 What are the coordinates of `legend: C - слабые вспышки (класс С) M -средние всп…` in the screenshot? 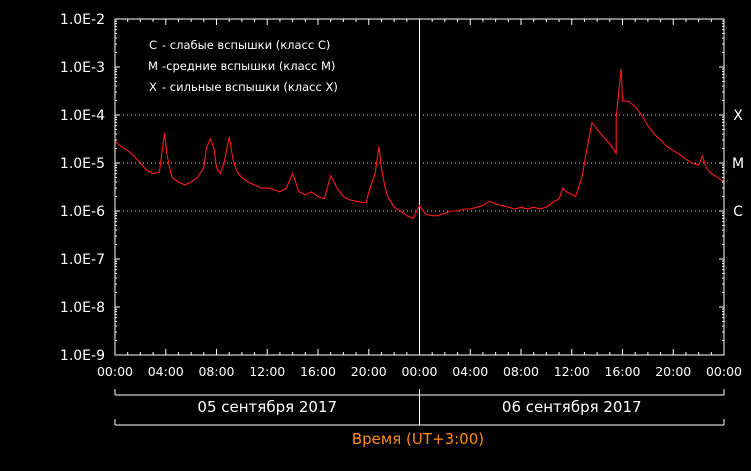 It's located at (243, 66).